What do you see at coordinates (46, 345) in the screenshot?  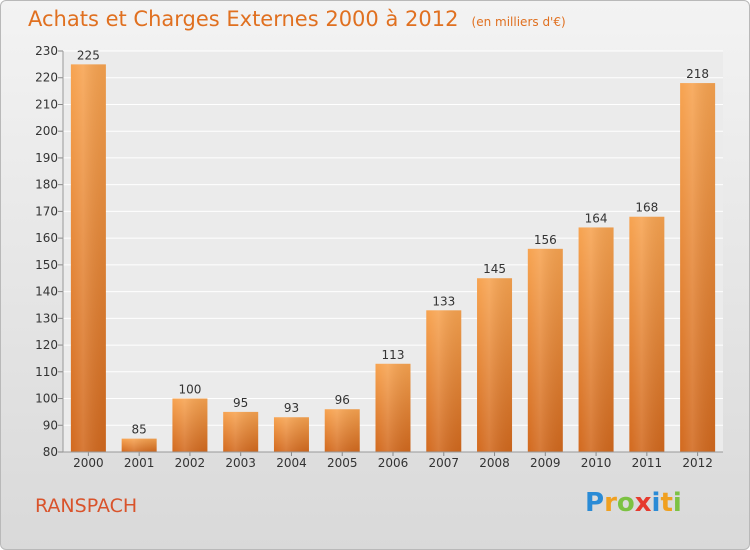 I see `y-tick-label: 120` at bounding box center [46, 345].